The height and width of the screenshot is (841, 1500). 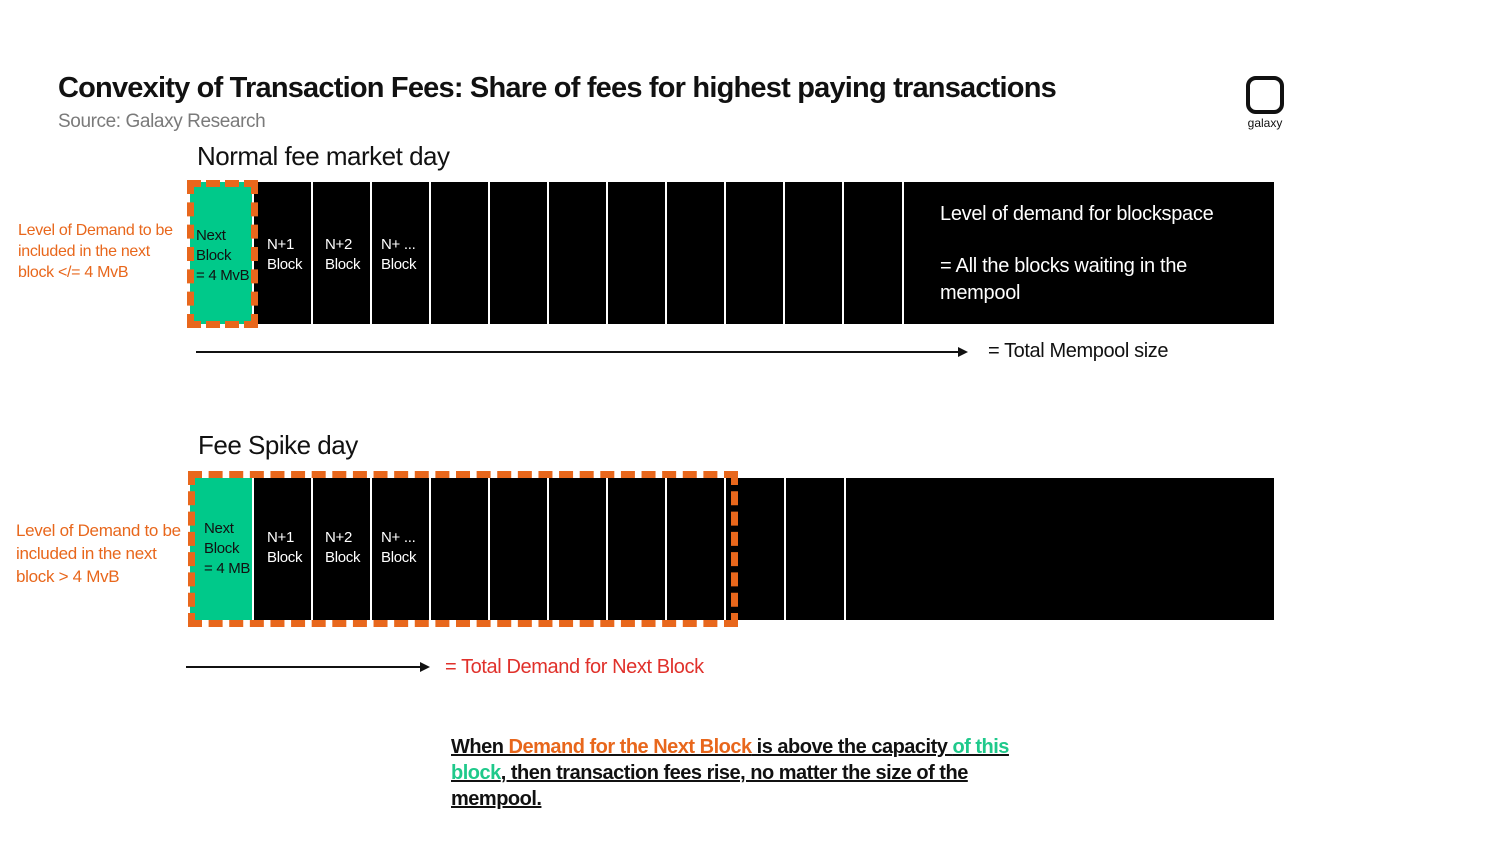 I want to click on mempool-arrow-line, so click(x=577, y=352).